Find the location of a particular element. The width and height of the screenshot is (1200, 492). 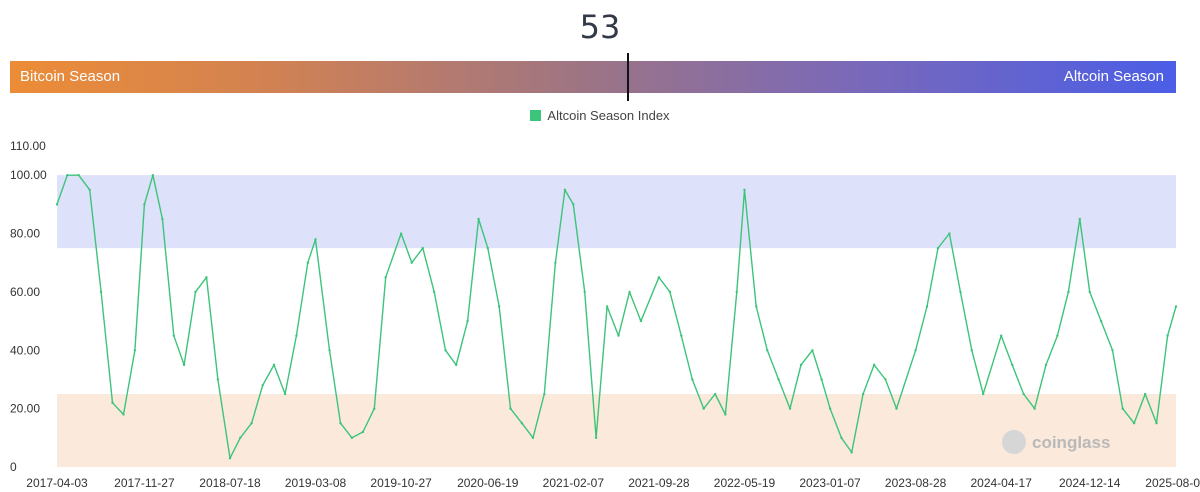

x-tick-label: 2018-07-18 is located at coordinates (230, 483).